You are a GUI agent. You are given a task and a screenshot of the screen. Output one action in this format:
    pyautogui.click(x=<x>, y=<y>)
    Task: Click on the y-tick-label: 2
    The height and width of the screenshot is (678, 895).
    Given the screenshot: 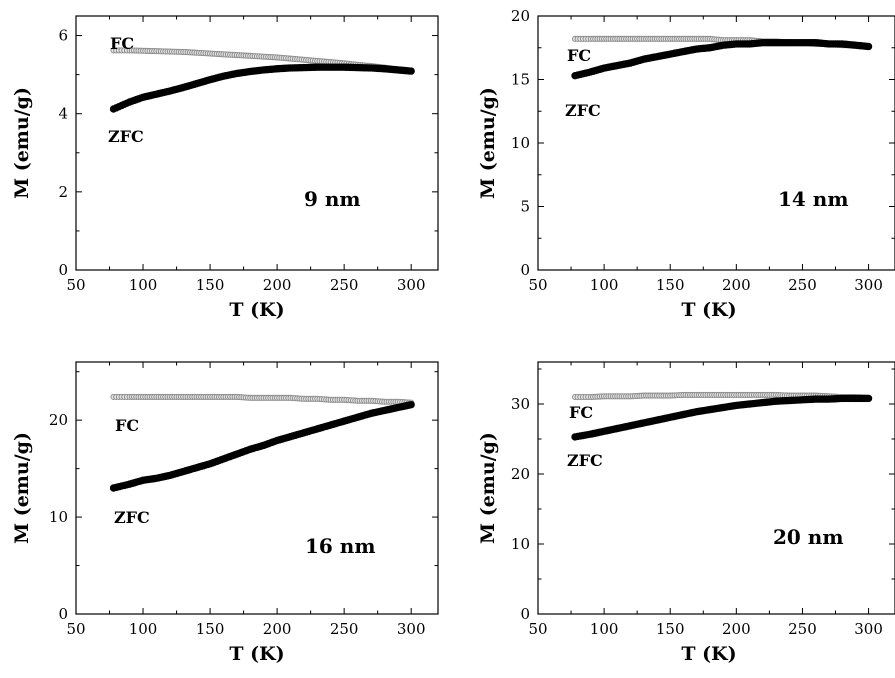 What is the action you would take?
    pyautogui.click(x=63, y=192)
    